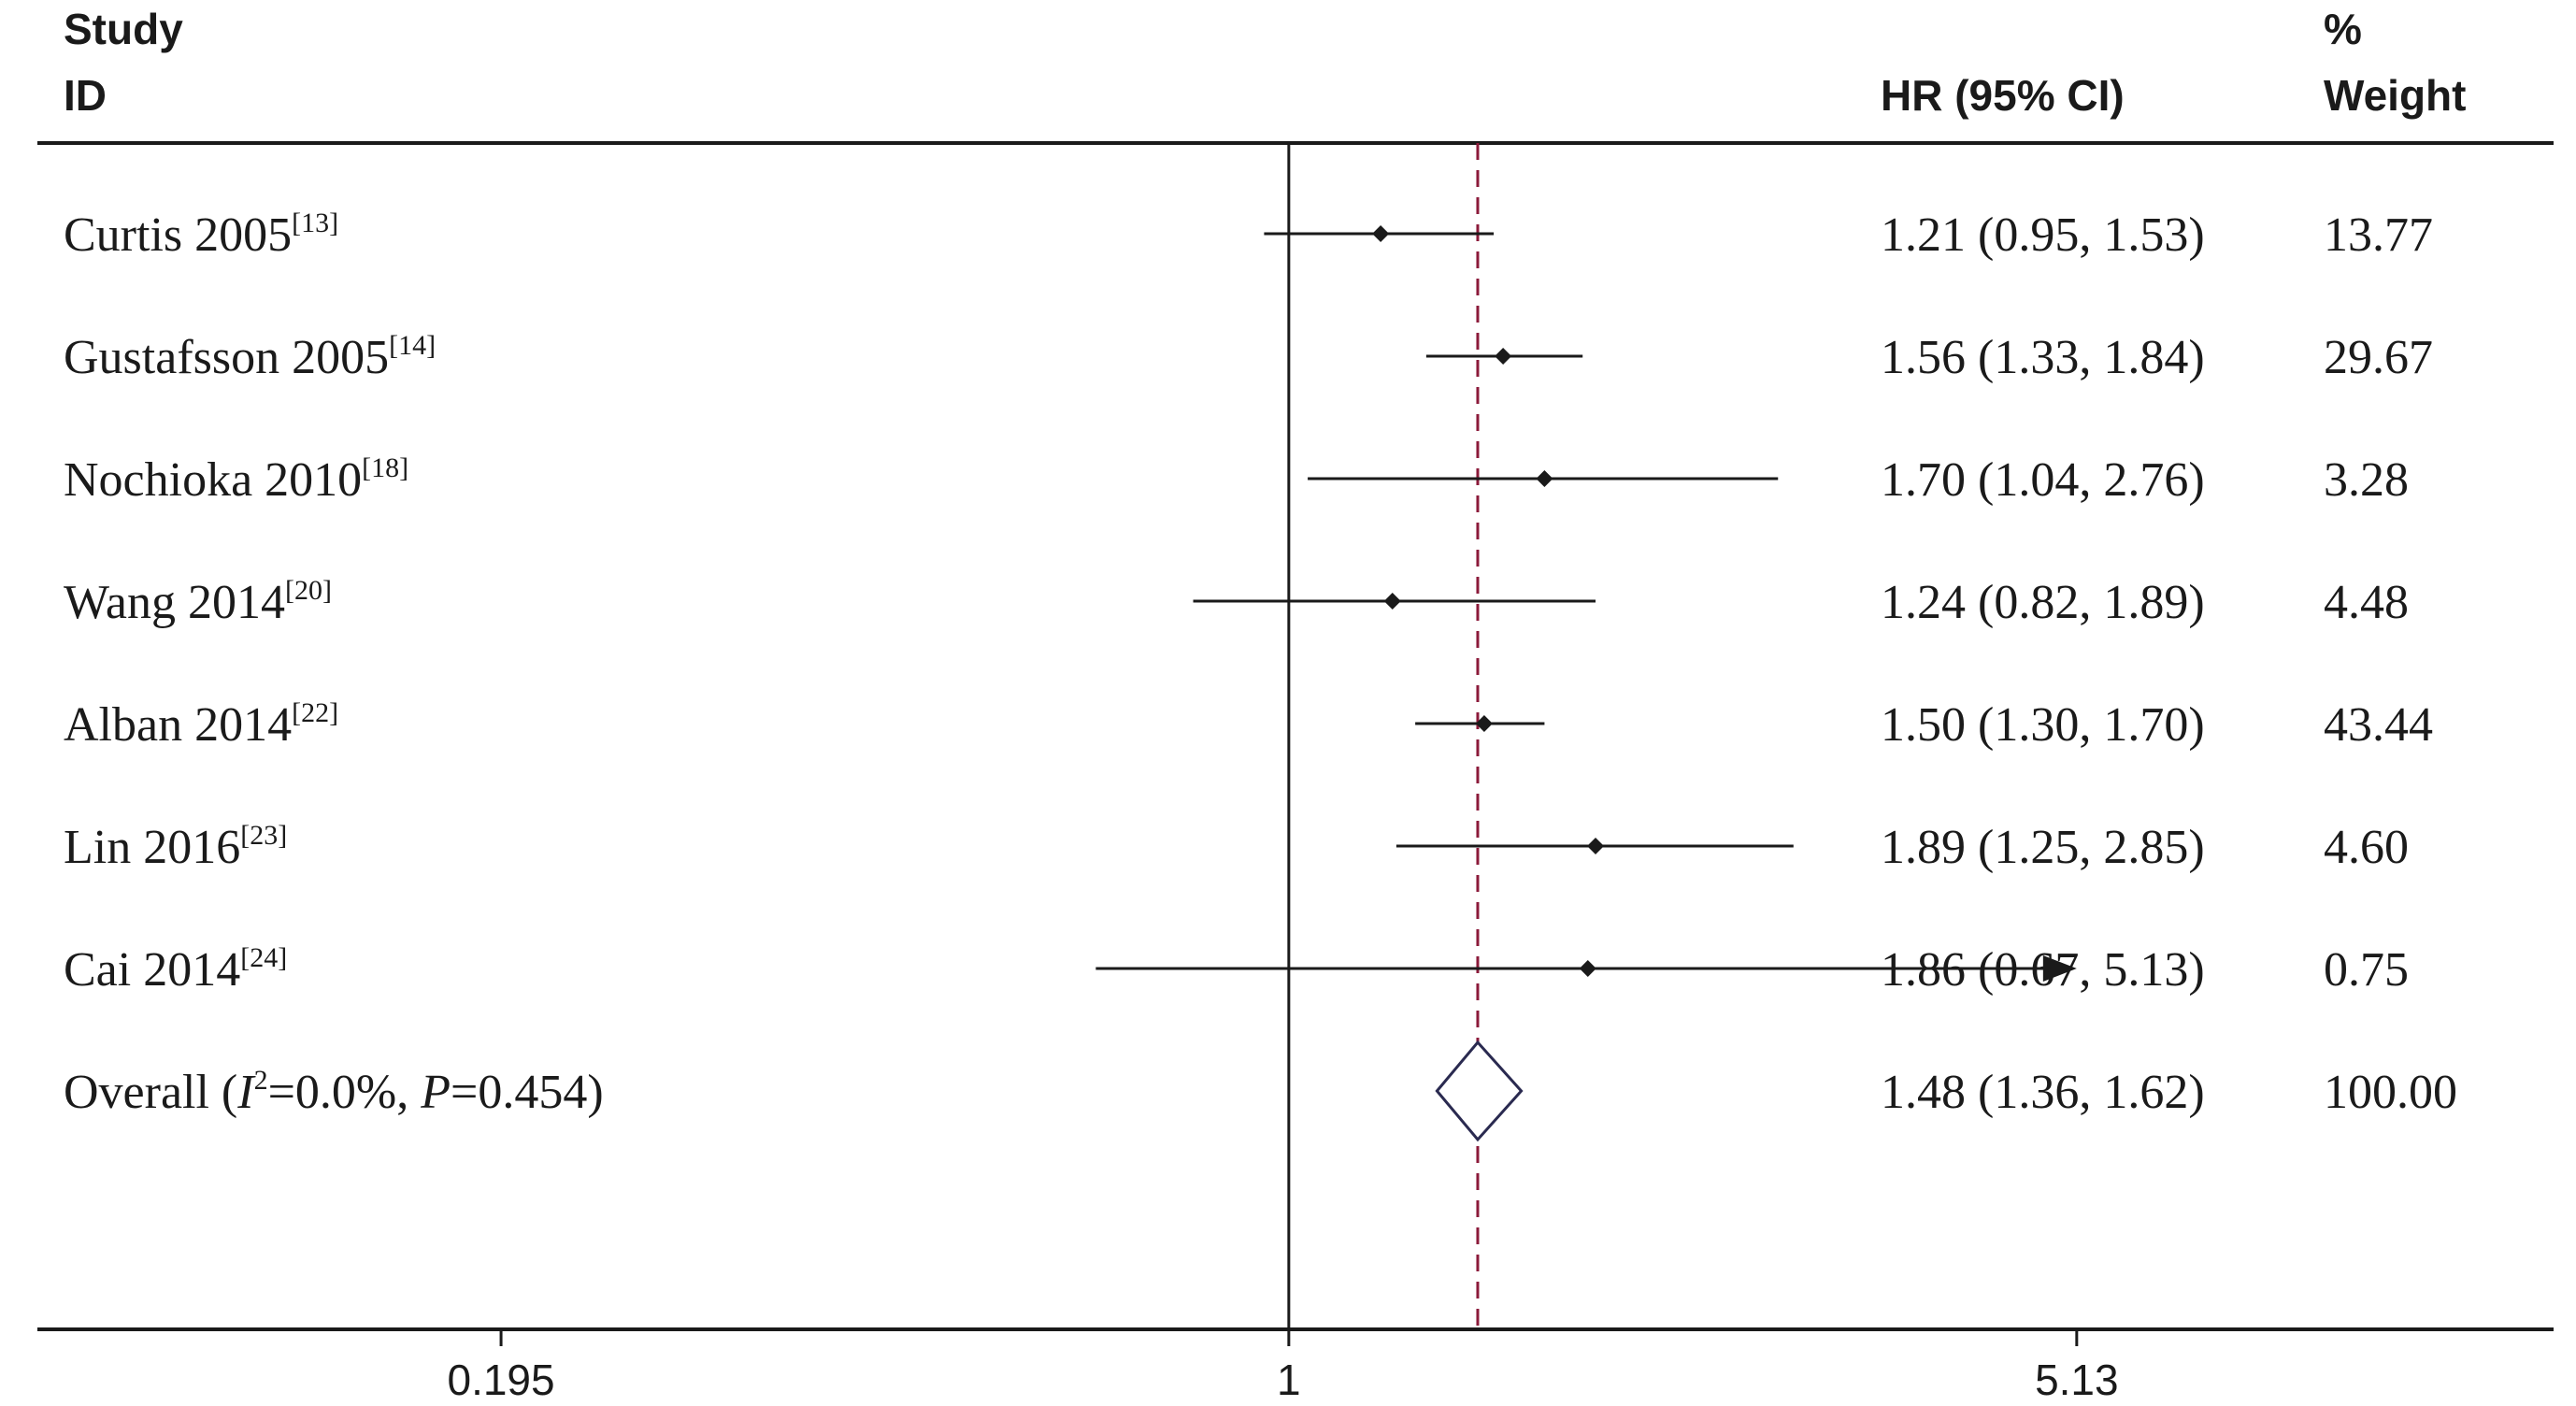 Image resolution: width=2576 pixels, height=1406 pixels. I want to click on study-label: Alban 2014[22], so click(201, 724).